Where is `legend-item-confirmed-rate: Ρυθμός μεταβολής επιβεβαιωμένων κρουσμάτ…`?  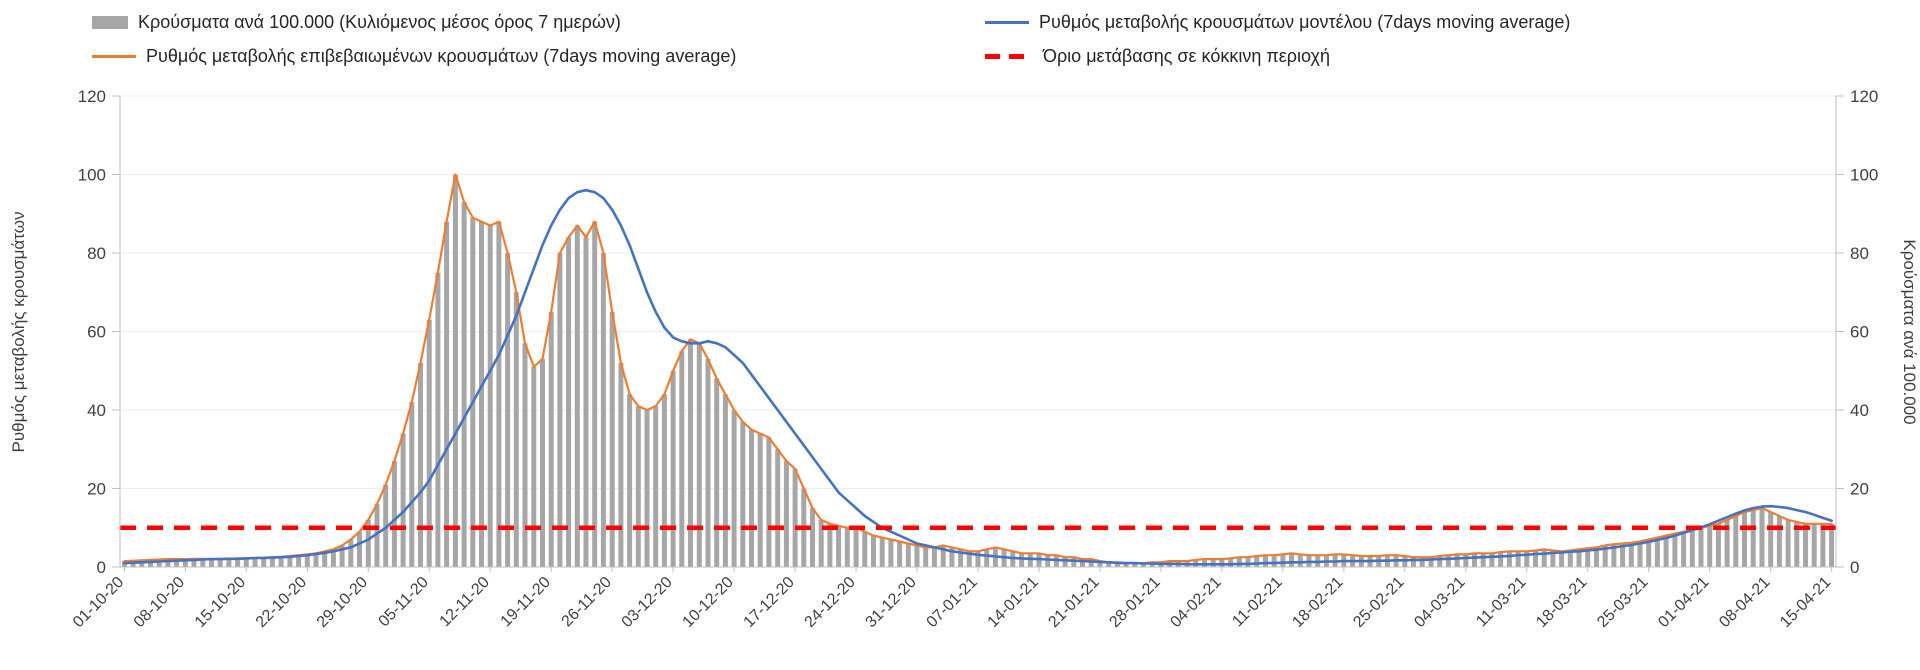
legend-item-confirmed-rate: Ρυθμός μεταβολής επιβεβαιωμένων κρουσμάτ… is located at coordinates (414, 56).